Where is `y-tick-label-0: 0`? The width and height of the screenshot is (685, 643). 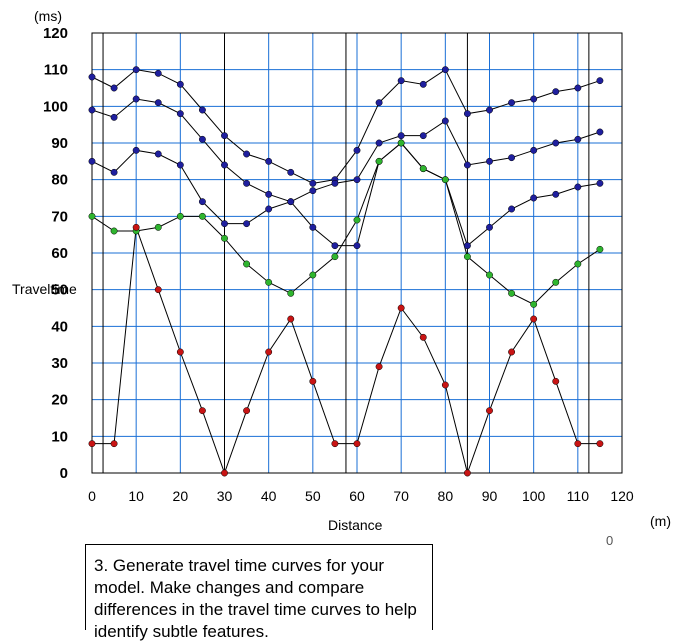
y-tick-label-0: 0 is located at coordinates (64, 473).